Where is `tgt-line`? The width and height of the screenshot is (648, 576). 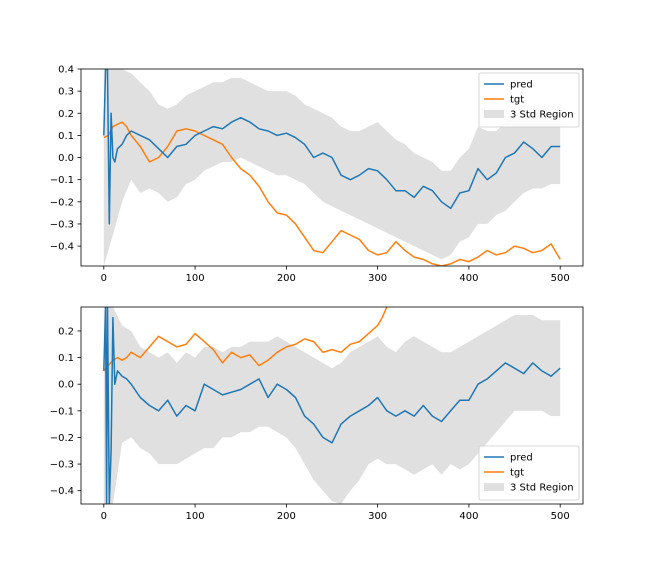
tgt-line is located at coordinates (245, 339).